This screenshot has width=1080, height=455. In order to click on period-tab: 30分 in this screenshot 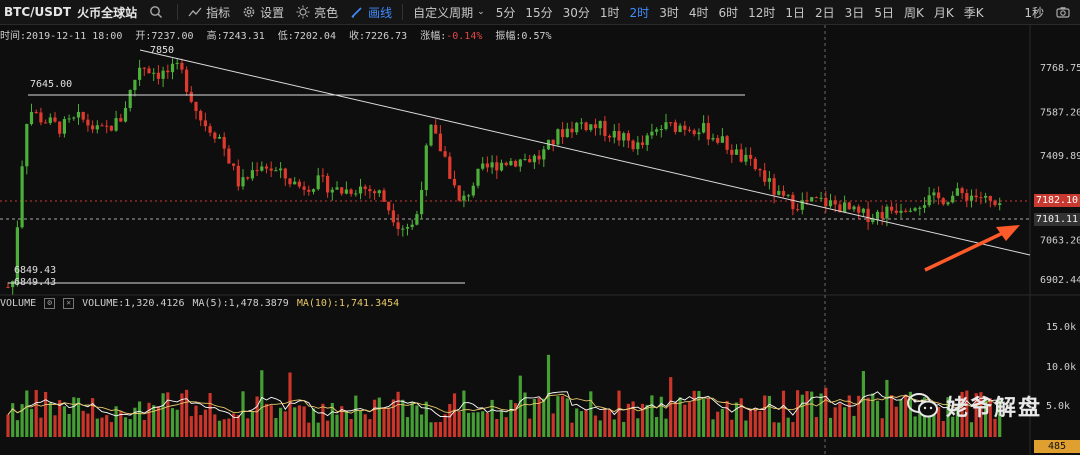, I will do `click(576, 12)`.